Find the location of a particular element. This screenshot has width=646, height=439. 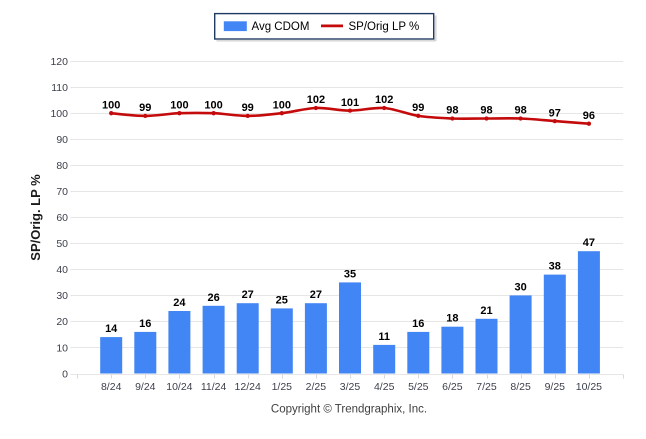

svg-text: 120 is located at coordinates (59, 62).